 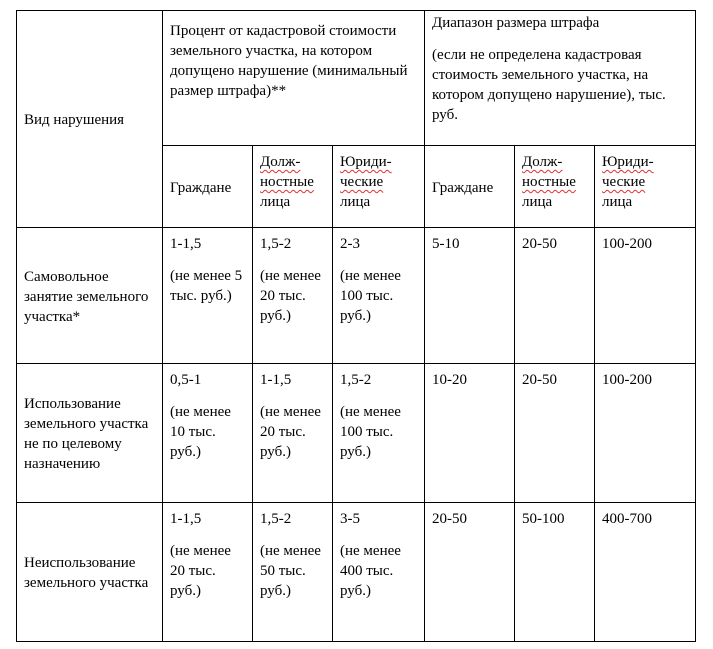 I want to click on pct-citizens-cell: 0,5-1 (не менее 10 тыс. руб.), so click(x=207, y=433).